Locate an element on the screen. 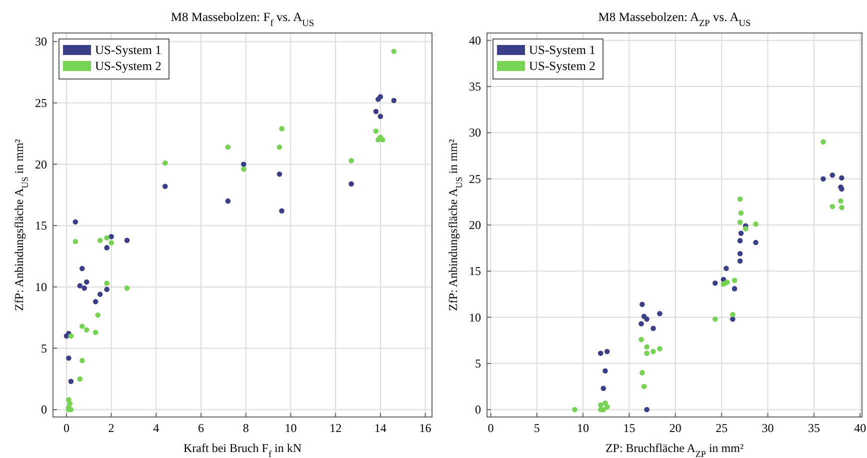 The image size is (867, 458). x-axis-title: Kraft bei Bruch F$_{f}$ in kN is located at coordinates (243, 449).